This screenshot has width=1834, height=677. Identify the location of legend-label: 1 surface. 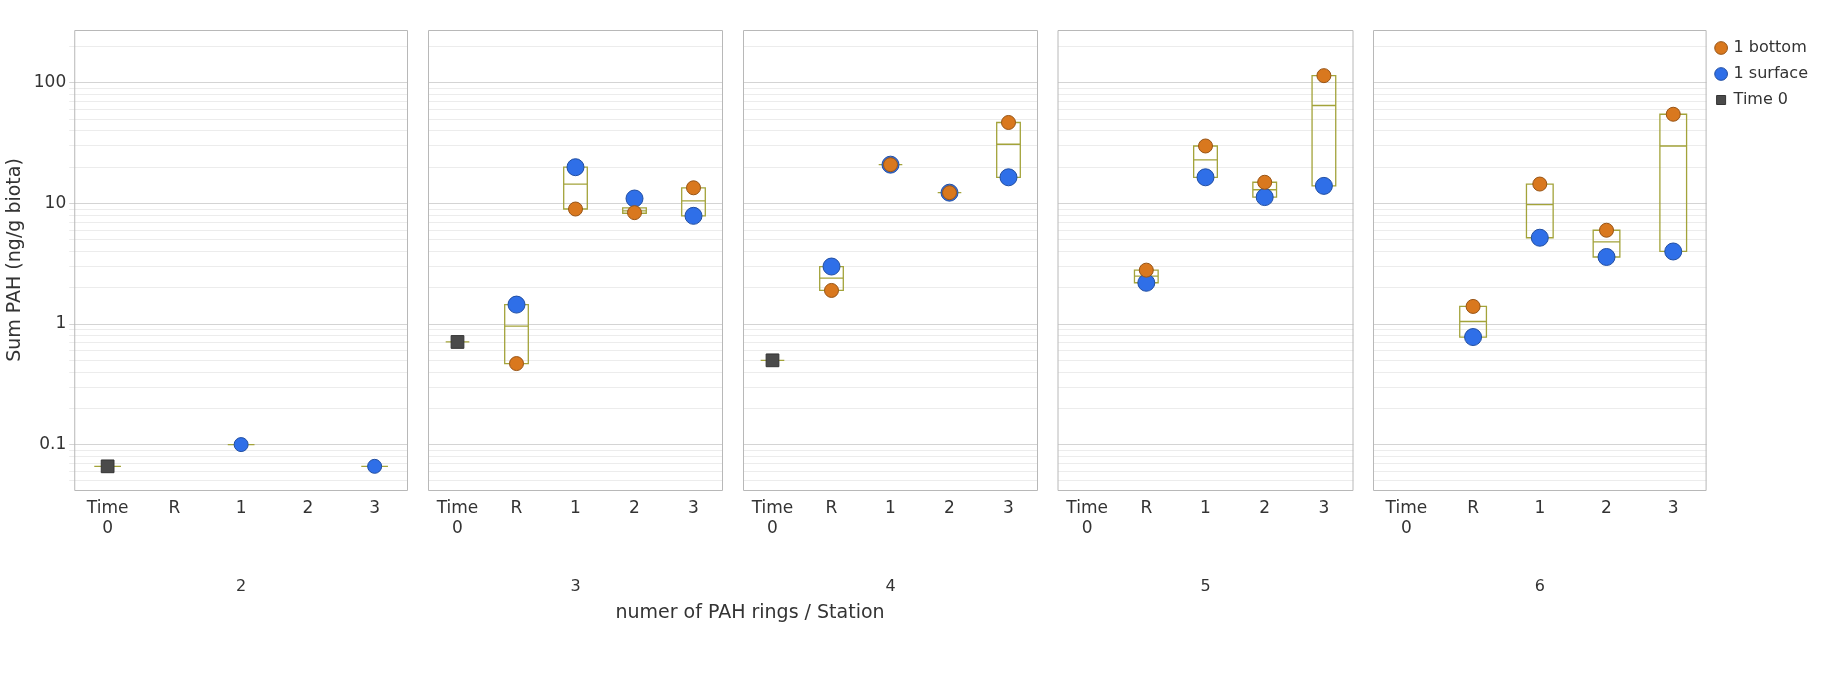
(1771, 73).